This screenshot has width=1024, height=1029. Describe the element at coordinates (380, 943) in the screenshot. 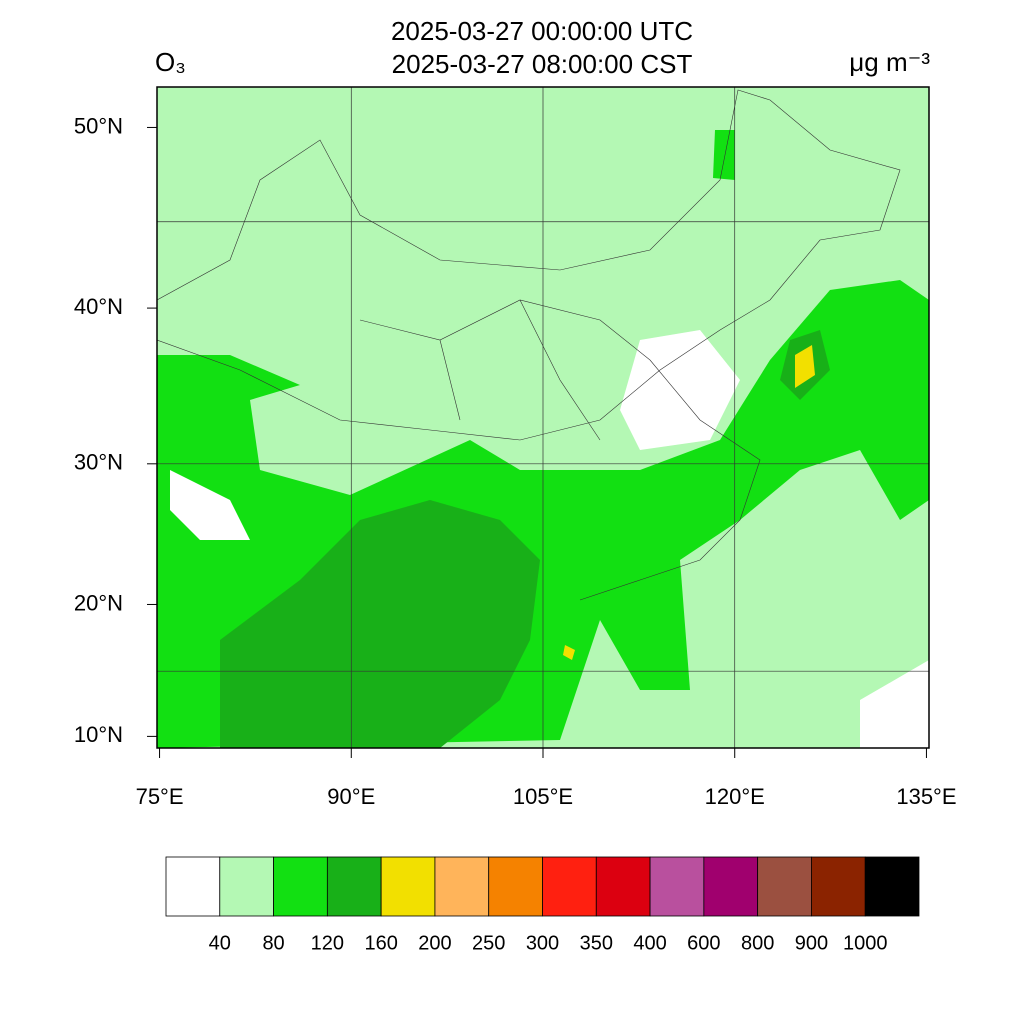

I see `colorbar-label: 160` at that location.